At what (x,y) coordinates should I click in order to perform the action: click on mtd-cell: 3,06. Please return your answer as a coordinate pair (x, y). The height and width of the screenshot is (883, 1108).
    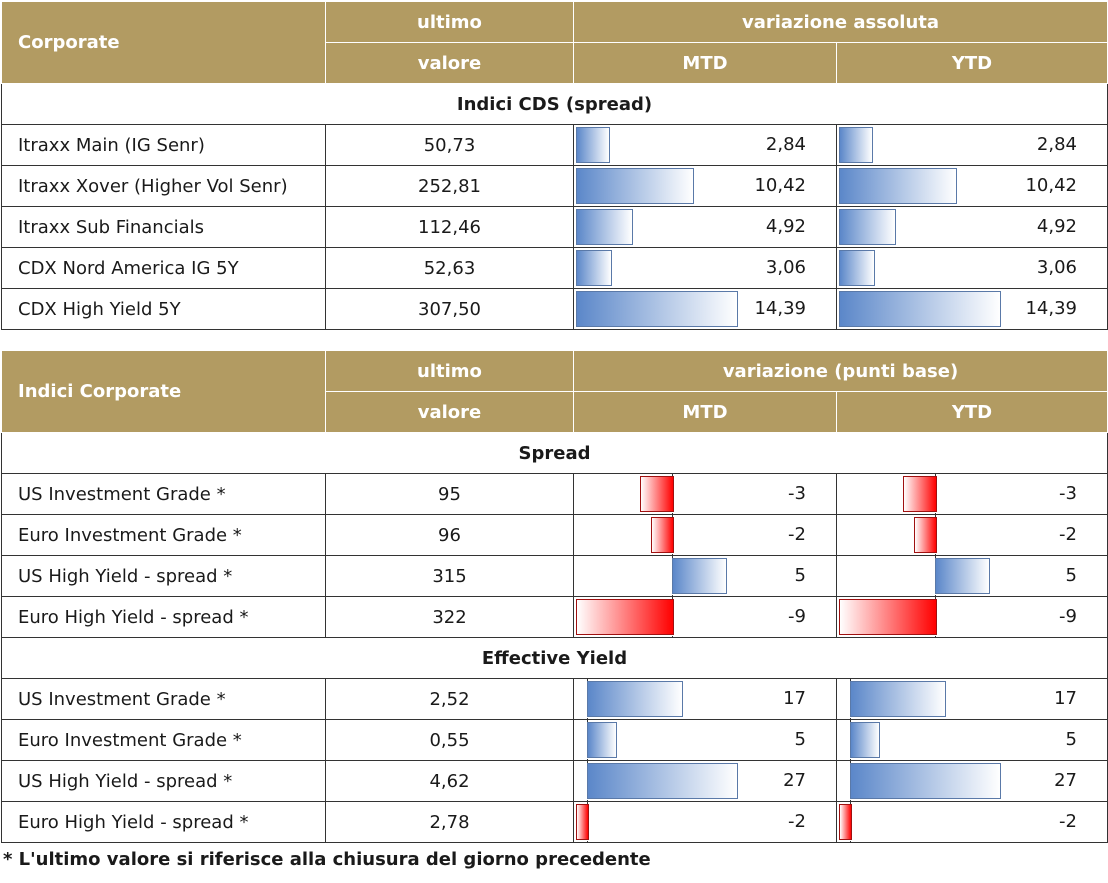
    Looking at the image, I should click on (705, 268).